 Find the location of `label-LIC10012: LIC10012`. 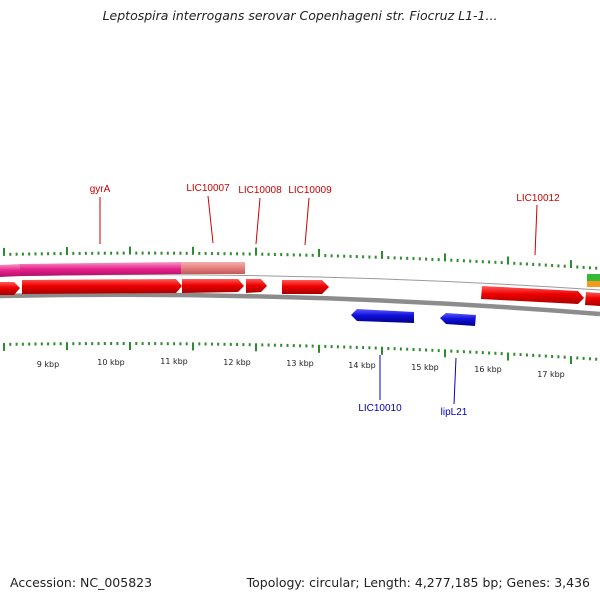

label-LIC10012: LIC10012 is located at coordinates (538, 198).